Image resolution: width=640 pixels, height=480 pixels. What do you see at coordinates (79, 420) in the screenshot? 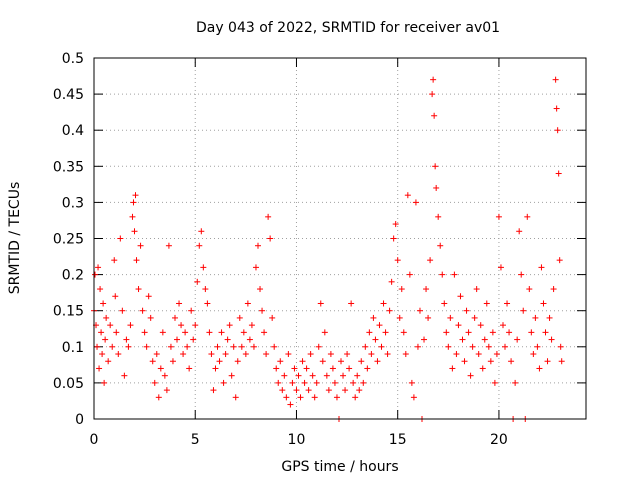
I see `y-tick-label: 0` at bounding box center [79, 420].